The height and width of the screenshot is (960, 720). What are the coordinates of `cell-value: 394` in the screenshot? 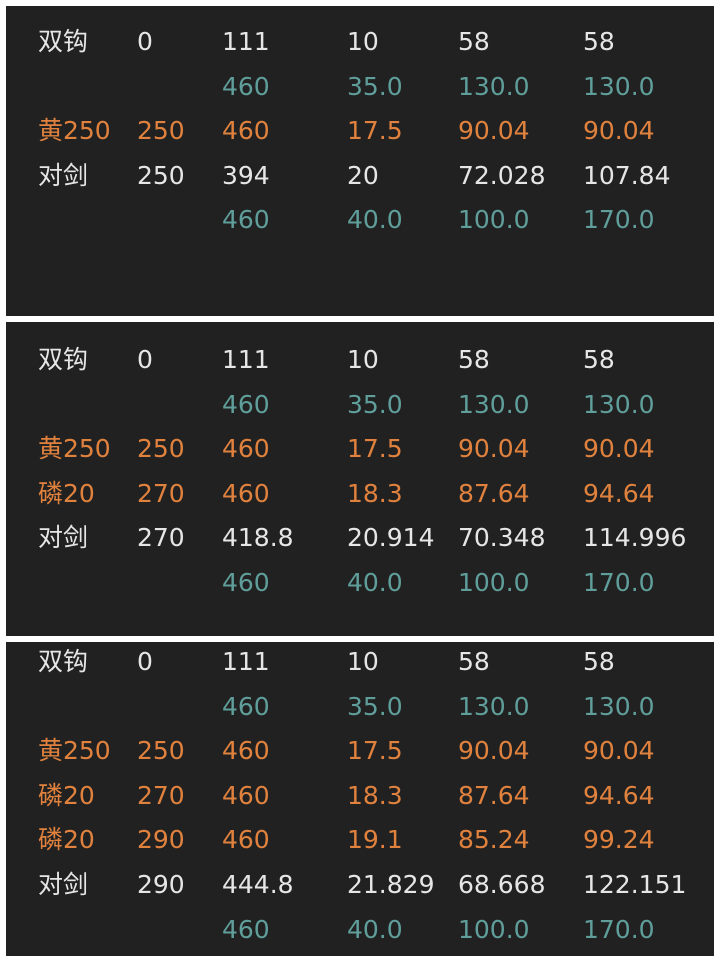 It's located at (246, 175).